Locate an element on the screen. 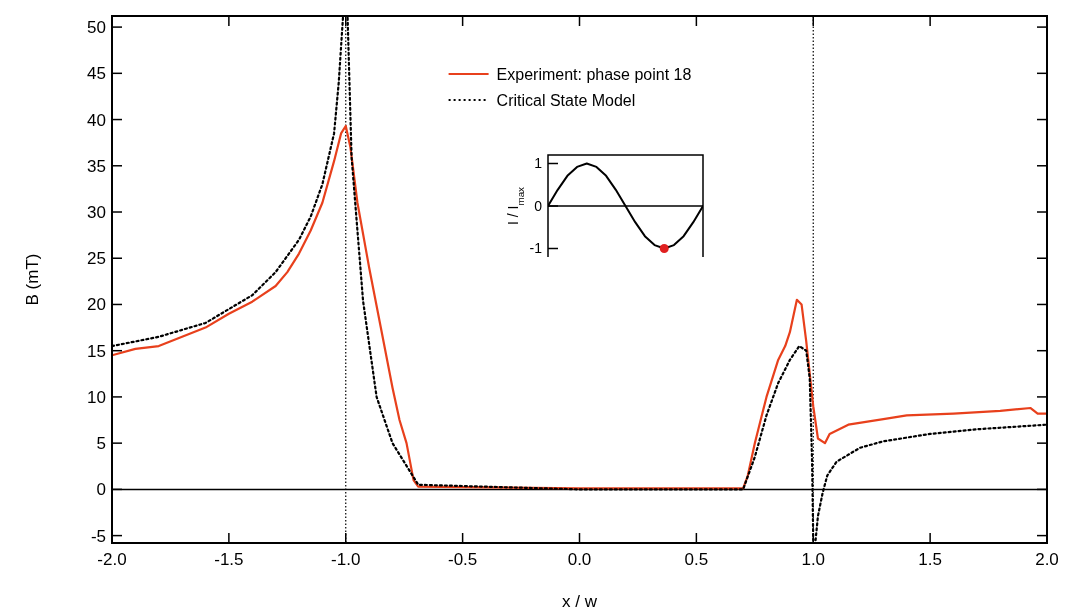  x-tick-label: 1.0 is located at coordinates (813, 559).